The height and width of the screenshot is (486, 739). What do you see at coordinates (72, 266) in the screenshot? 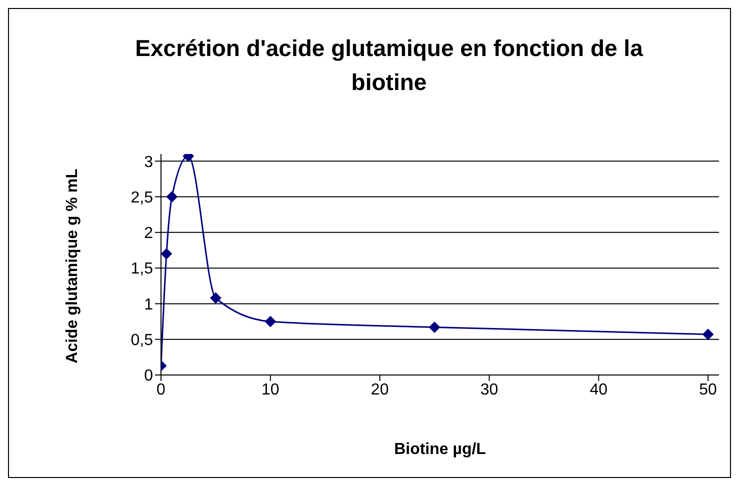
I see `y-axis-title: Acide glutamique g % mL` at bounding box center [72, 266].